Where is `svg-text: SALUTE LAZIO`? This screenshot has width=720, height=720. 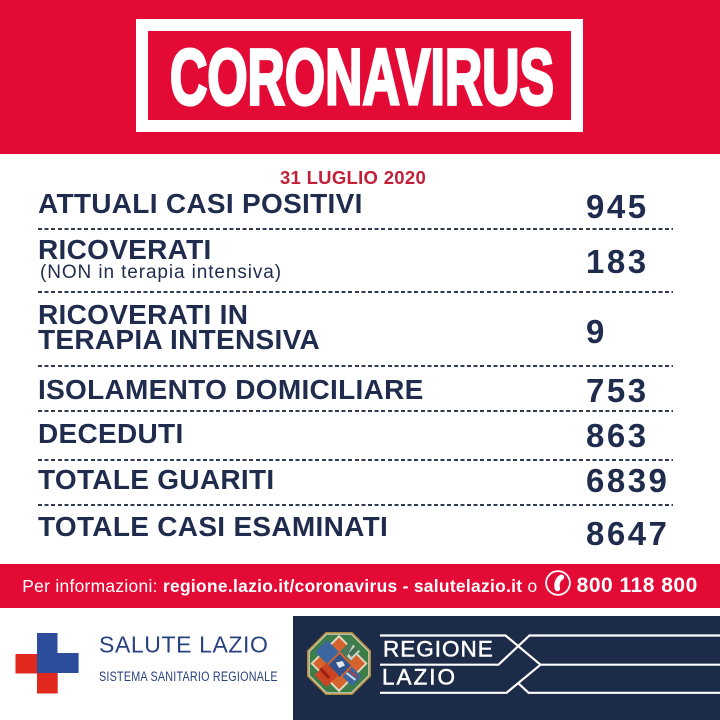 svg-text: SALUTE LAZIO is located at coordinates (184, 644).